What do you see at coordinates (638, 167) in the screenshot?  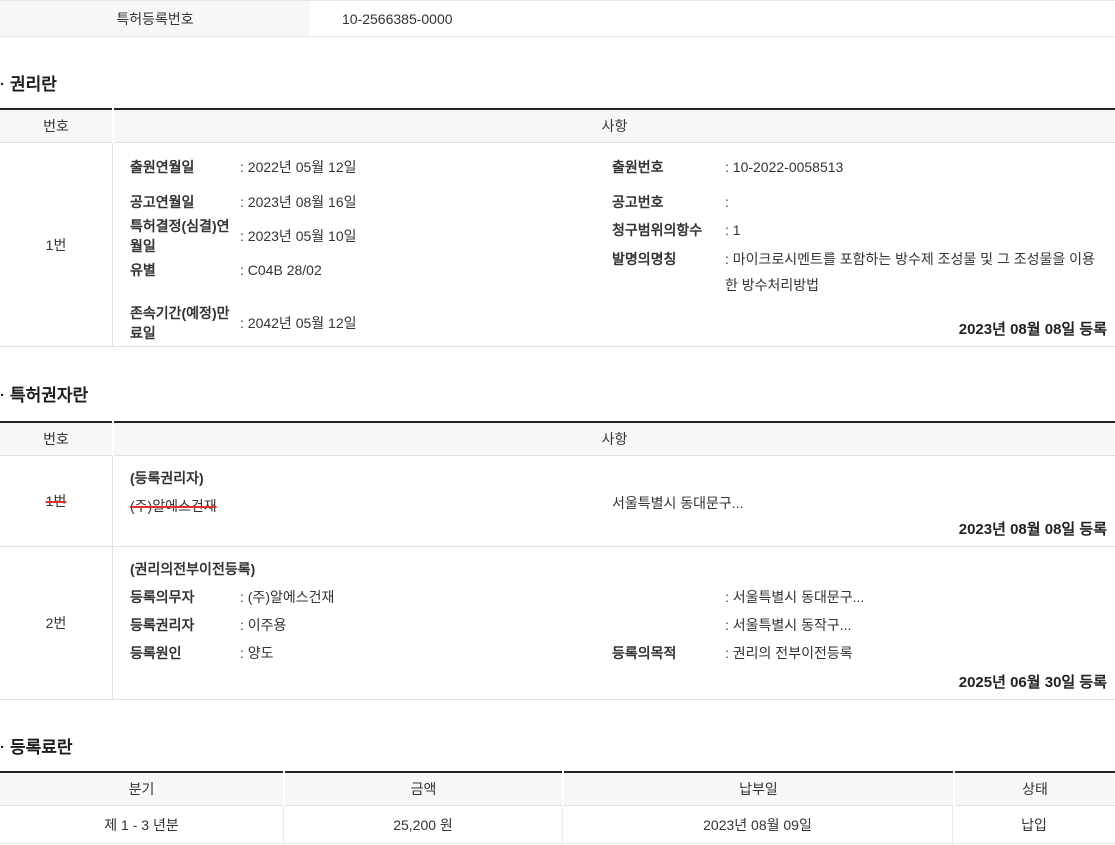 I see `field-label: 출원번호` at bounding box center [638, 167].